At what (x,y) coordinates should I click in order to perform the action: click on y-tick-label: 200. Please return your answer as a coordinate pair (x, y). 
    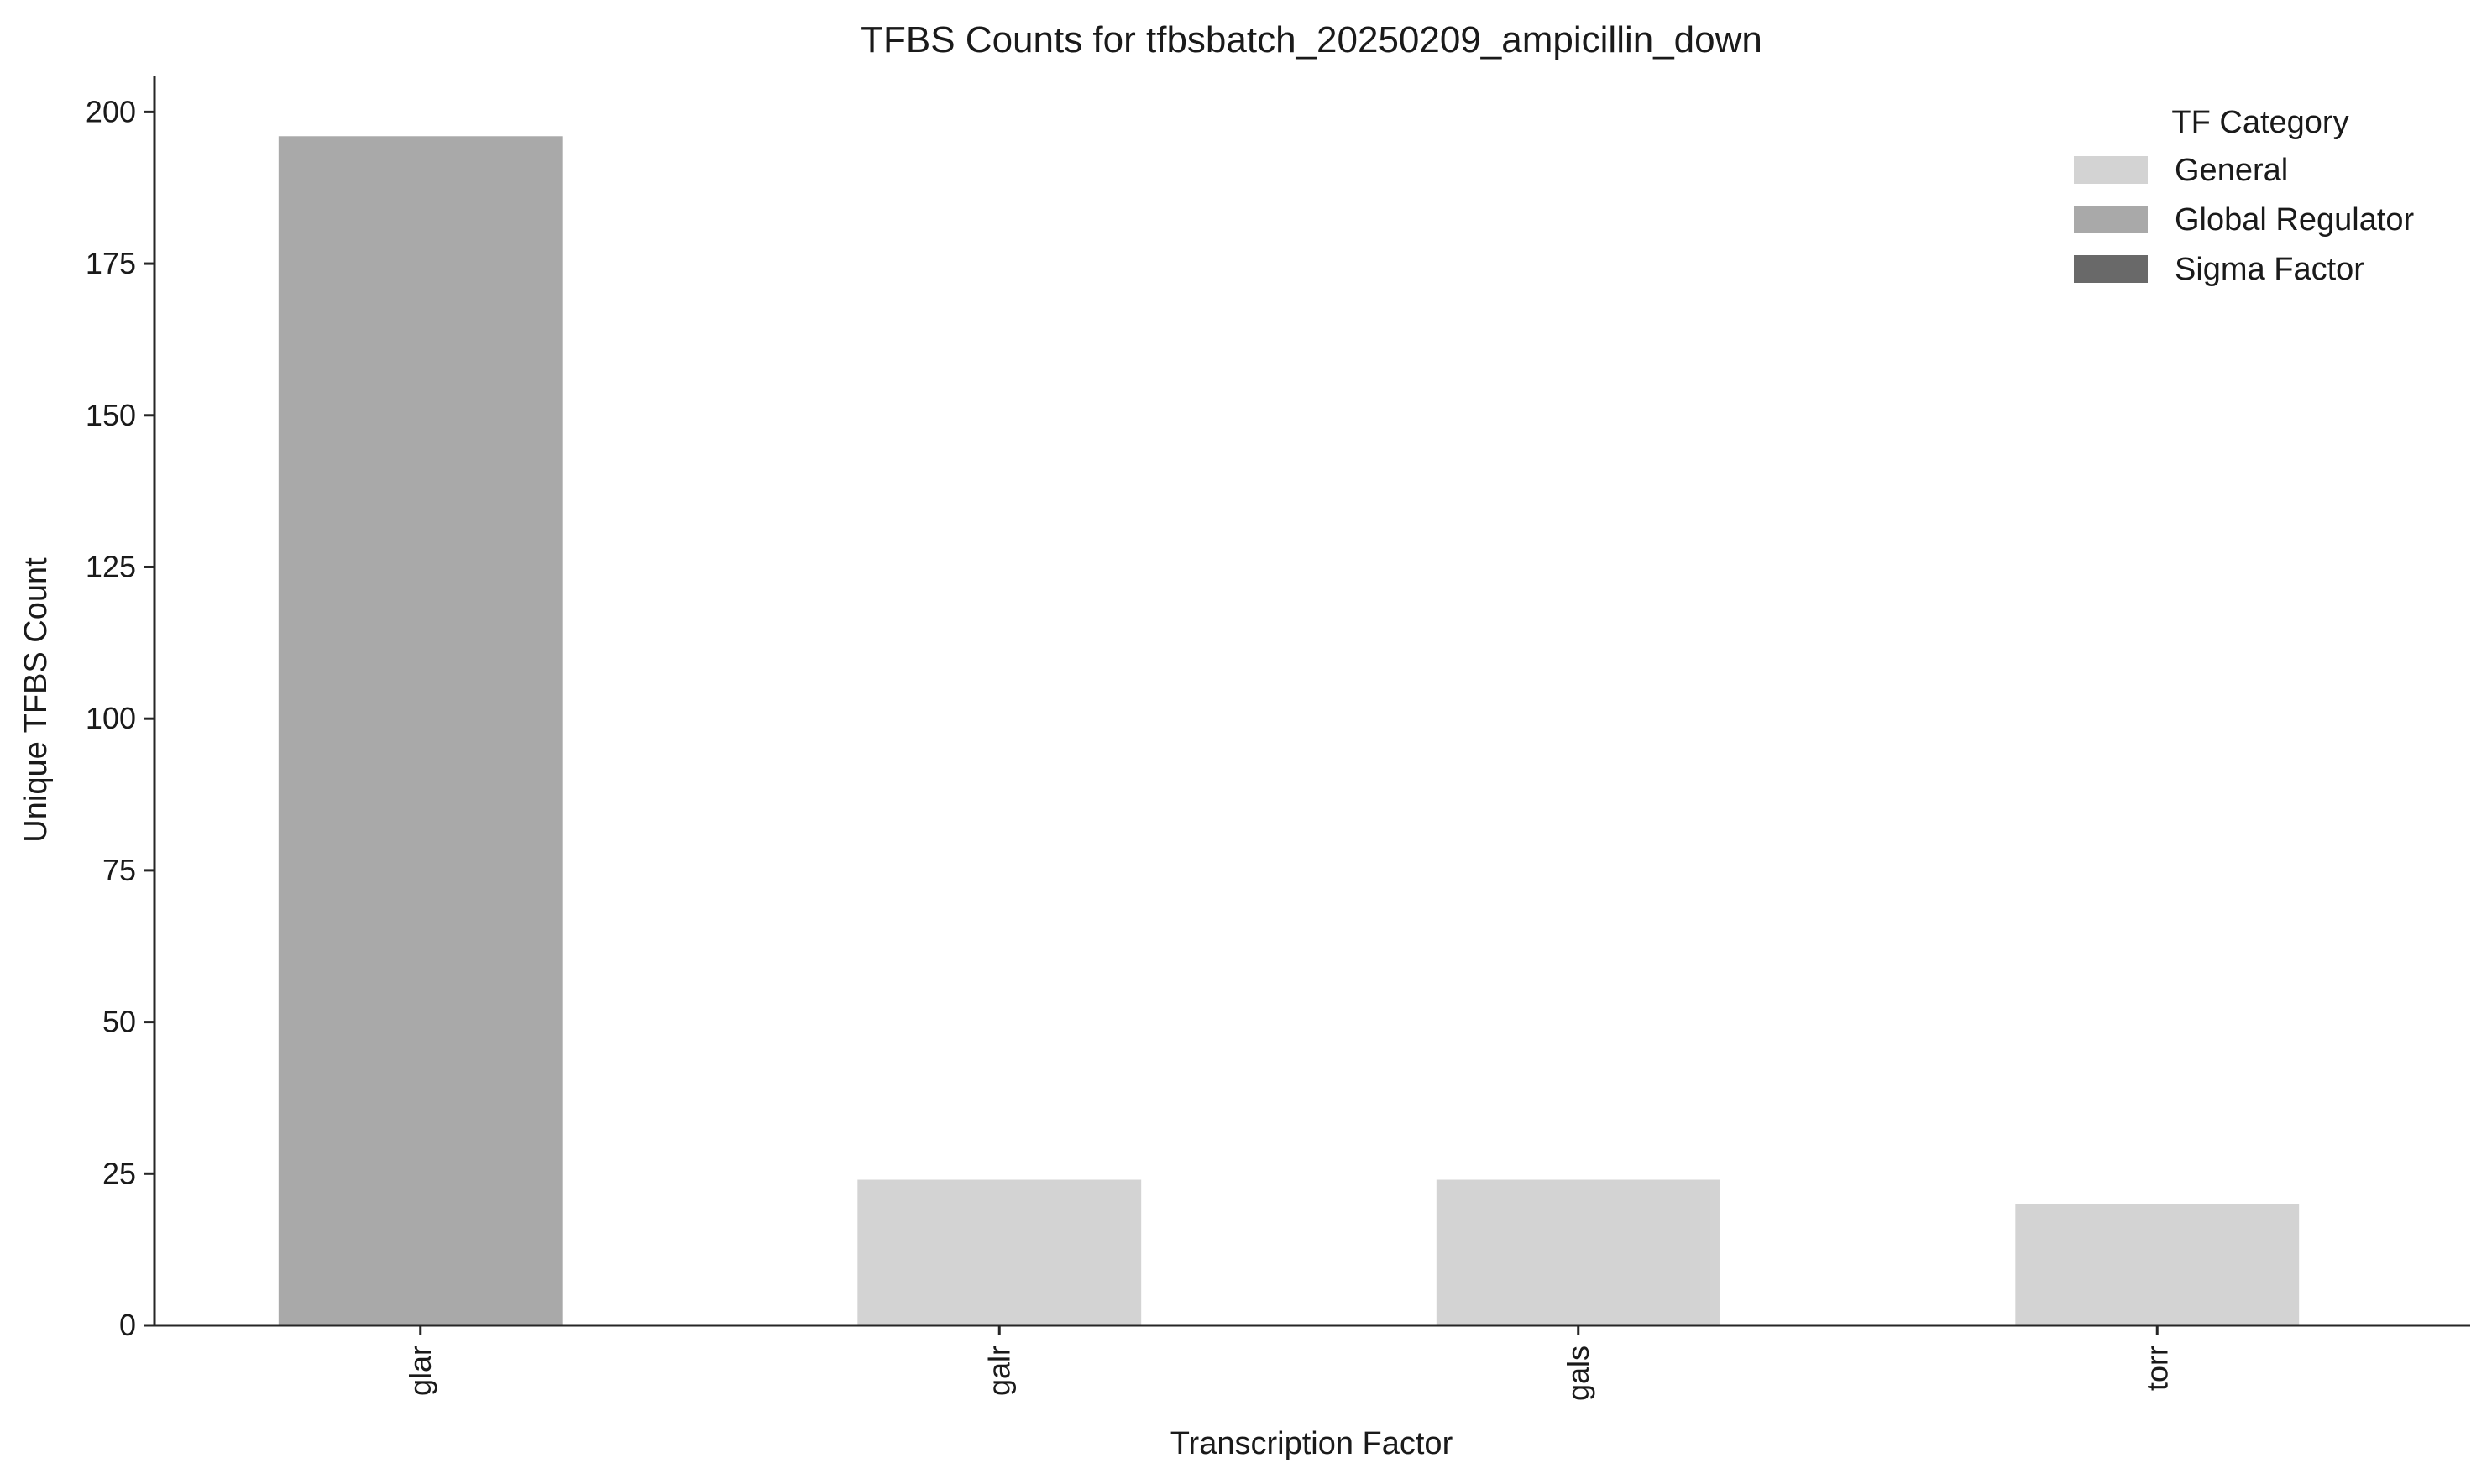
    Looking at the image, I should click on (111, 111).